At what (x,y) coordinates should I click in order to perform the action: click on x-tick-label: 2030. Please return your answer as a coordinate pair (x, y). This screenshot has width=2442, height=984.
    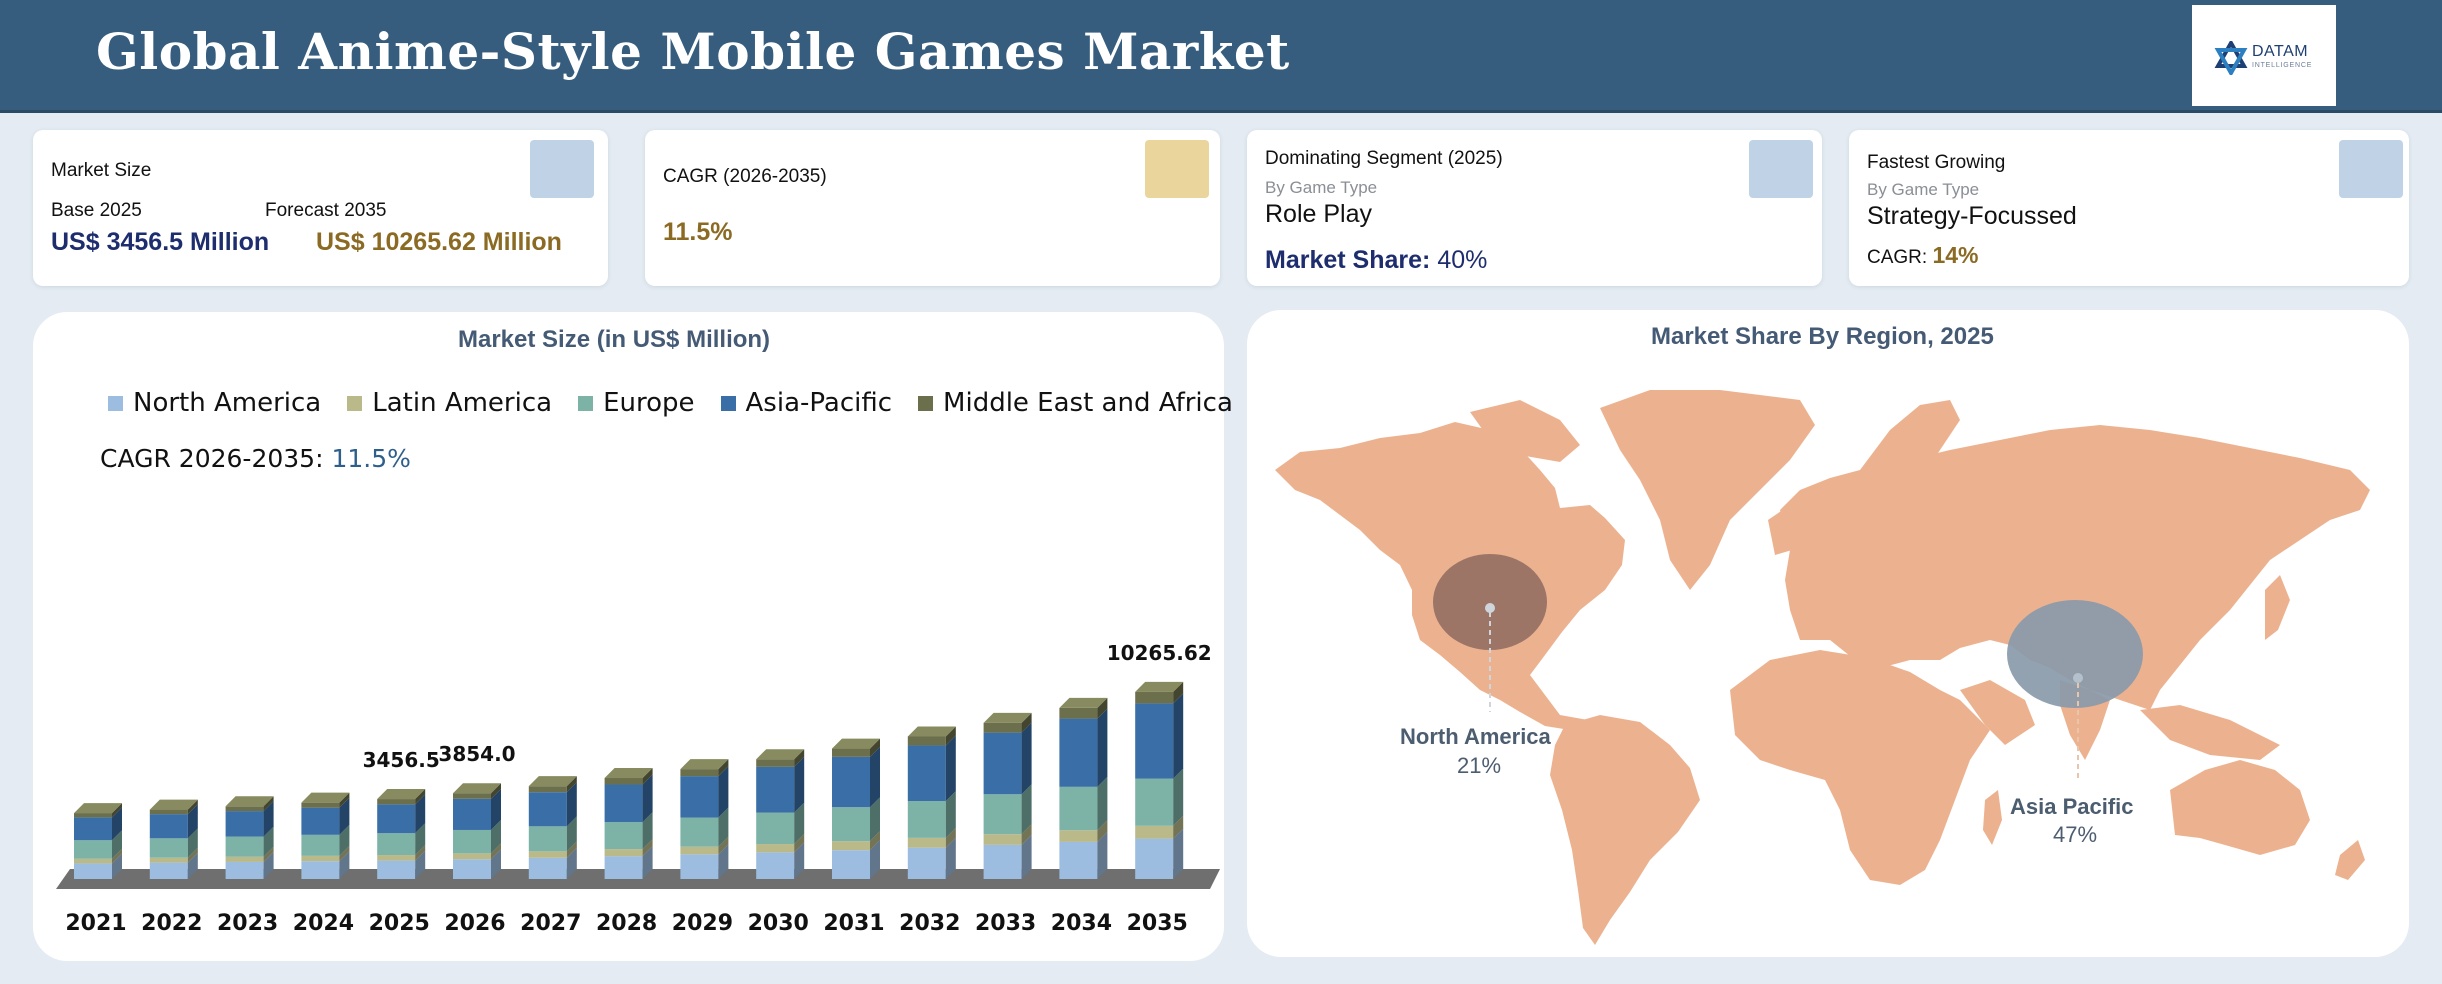
    Looking at the image, I should click on (778, 923).